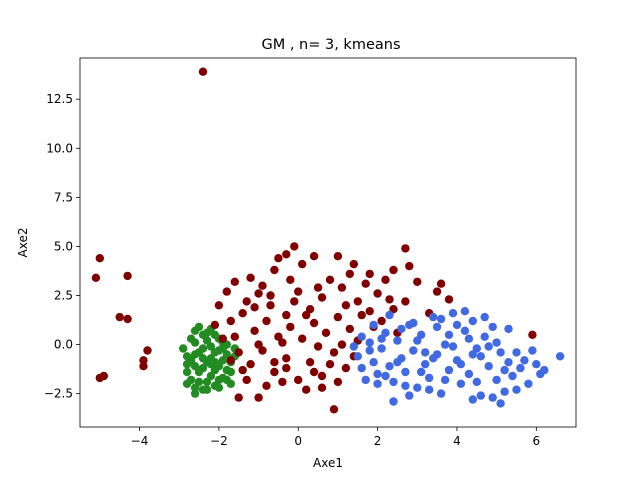 The height and width of the screenshot is (480, 640). Describe the element at coordinates (140, 441) in the screenshot. I see `x-tick-label: −4` at that location.